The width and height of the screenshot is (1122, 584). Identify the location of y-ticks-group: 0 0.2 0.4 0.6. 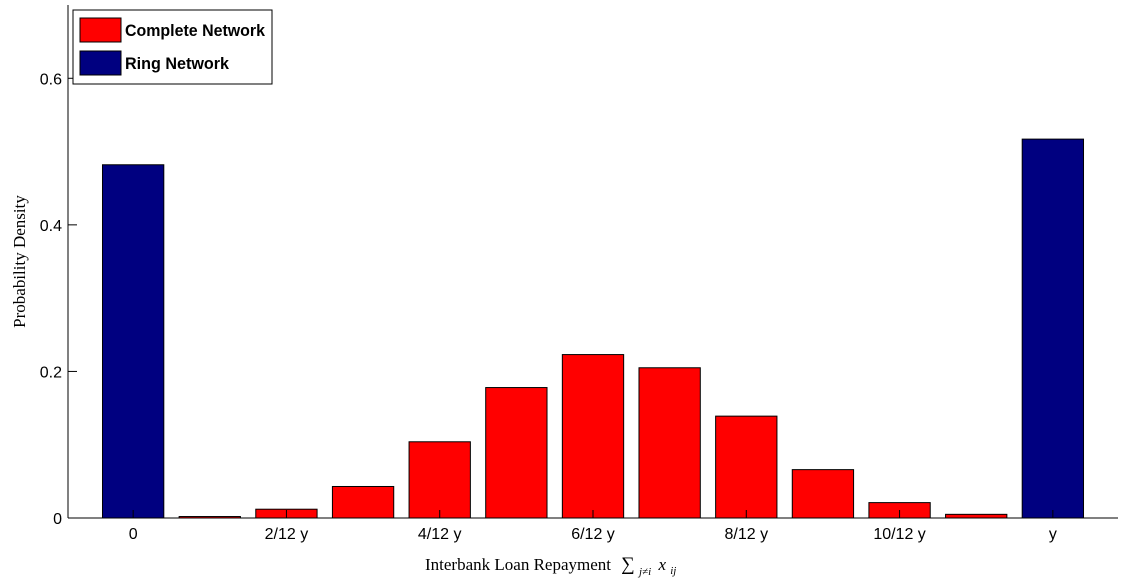
(58, 299).